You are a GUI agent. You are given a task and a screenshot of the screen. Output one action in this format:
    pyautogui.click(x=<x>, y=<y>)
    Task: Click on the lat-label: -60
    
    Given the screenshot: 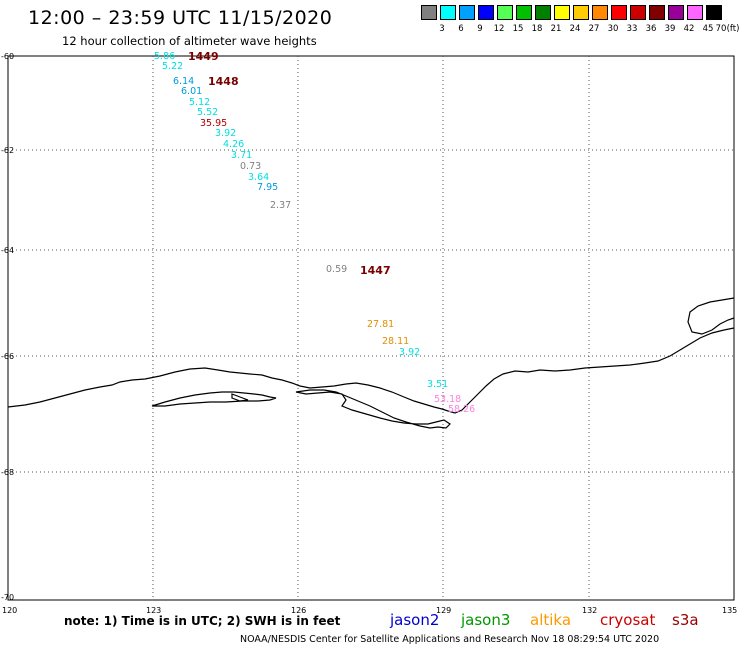 What is the action you would take?
    pyautogui.click(x=8, y=56)
    